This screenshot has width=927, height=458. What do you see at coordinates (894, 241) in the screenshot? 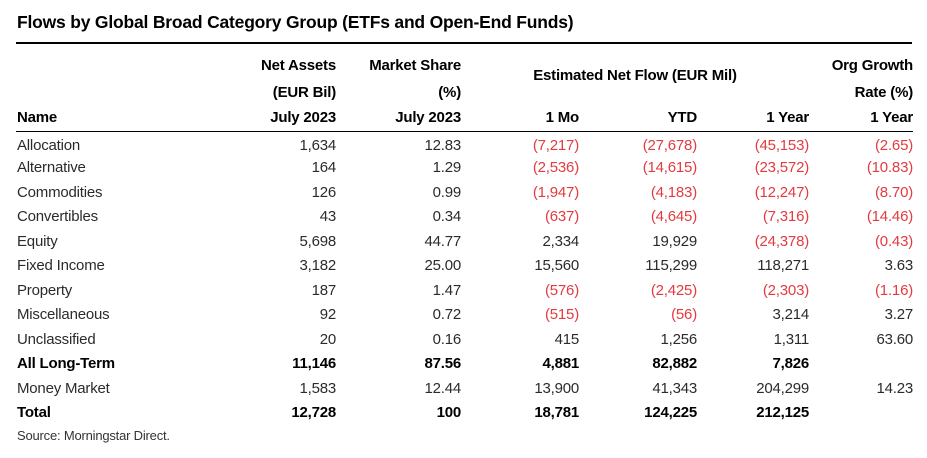
I see `org-growth-cell: (0.43)` at bounding box center [894, 241].